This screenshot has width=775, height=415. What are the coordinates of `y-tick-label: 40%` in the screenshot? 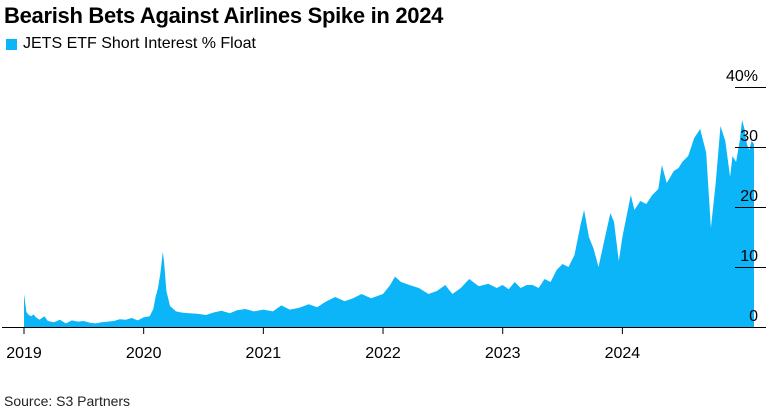 It's located at (742, 76).